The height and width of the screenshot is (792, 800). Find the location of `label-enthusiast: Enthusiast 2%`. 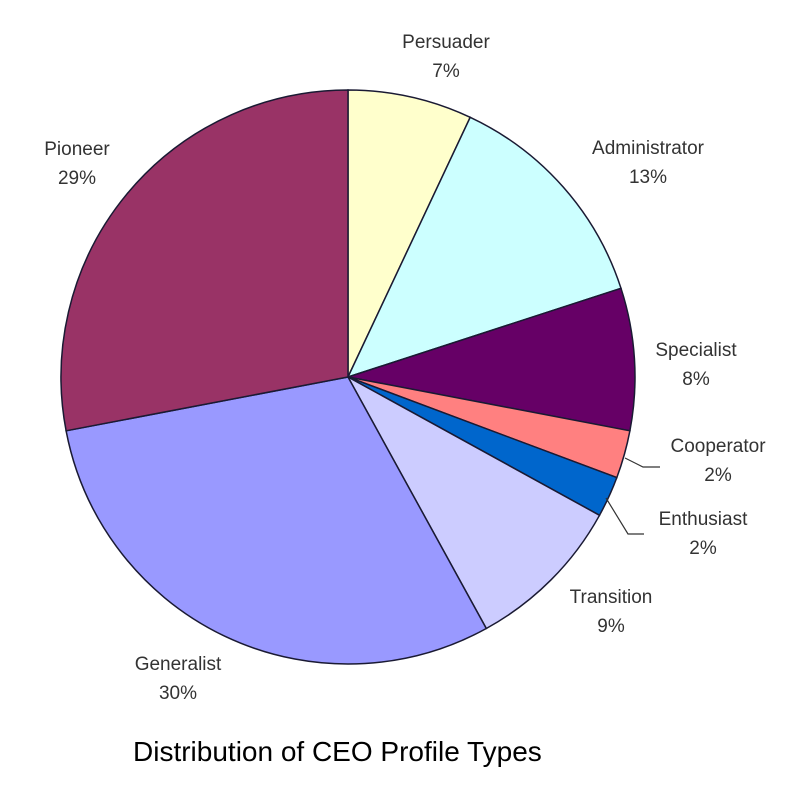

label-enthusiast: Enthusiast 2% is located at coordinates (703, 534).